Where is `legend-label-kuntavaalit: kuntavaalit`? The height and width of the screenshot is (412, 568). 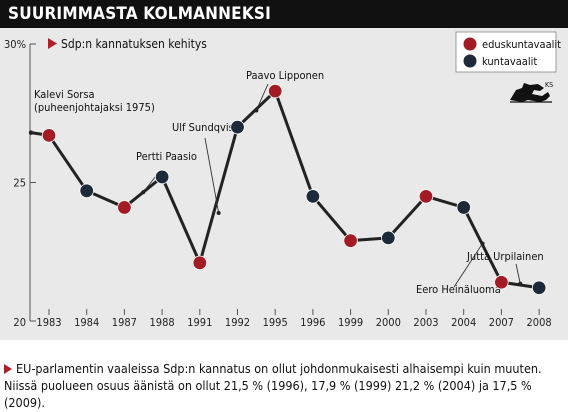 legend-label-kuntavaalit: kuntavaalit is located at coordinates (509, 61).